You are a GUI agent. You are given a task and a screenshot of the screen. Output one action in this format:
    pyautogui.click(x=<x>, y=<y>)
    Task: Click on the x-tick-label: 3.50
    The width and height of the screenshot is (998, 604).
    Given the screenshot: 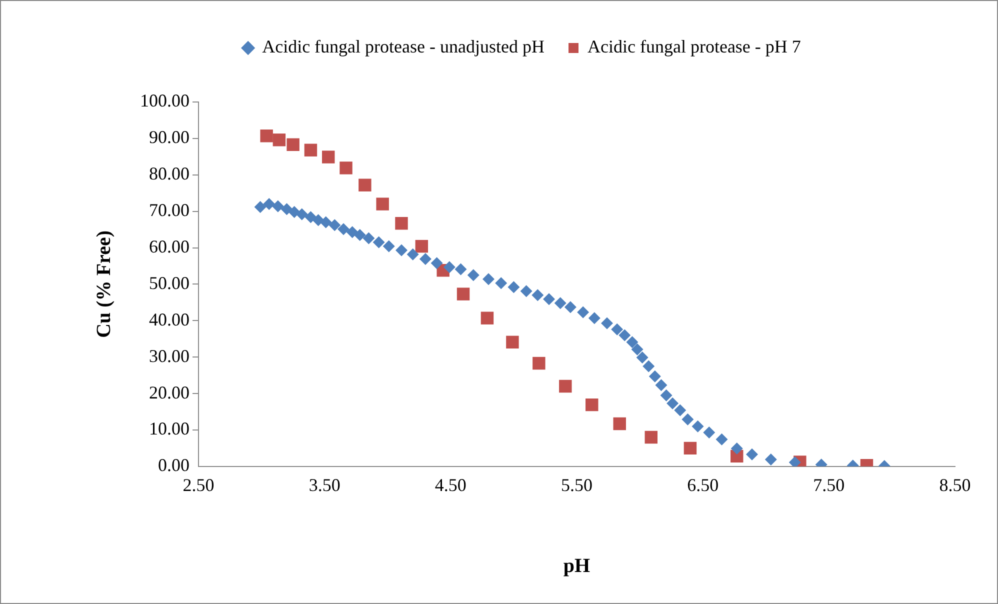 What is the action you would take?
    pyautogui.click(x=324, y=484)
    